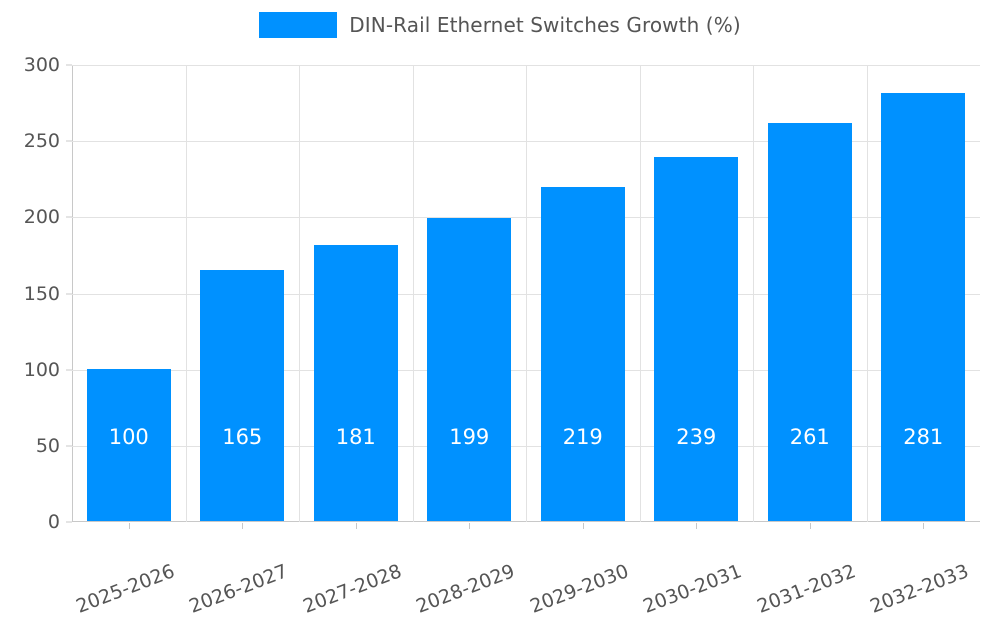  What do you see at coordinates (579, 589) in the screenshot?
I see `x-tick-label: 2029-2030` at bounding box center [579, 589].